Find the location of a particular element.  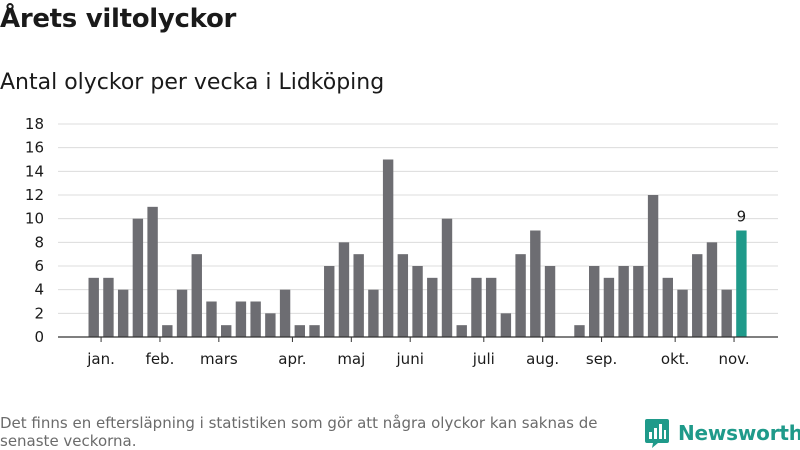

x-tick-label: juni is located at coordinates (410, 359).